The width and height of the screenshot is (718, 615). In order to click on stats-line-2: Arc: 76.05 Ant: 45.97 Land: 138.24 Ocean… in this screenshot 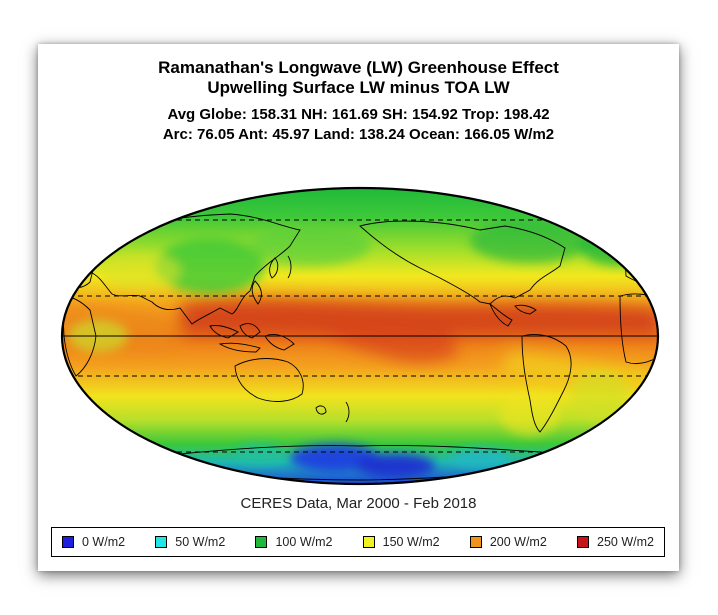, I will do `click(358, 134)`.